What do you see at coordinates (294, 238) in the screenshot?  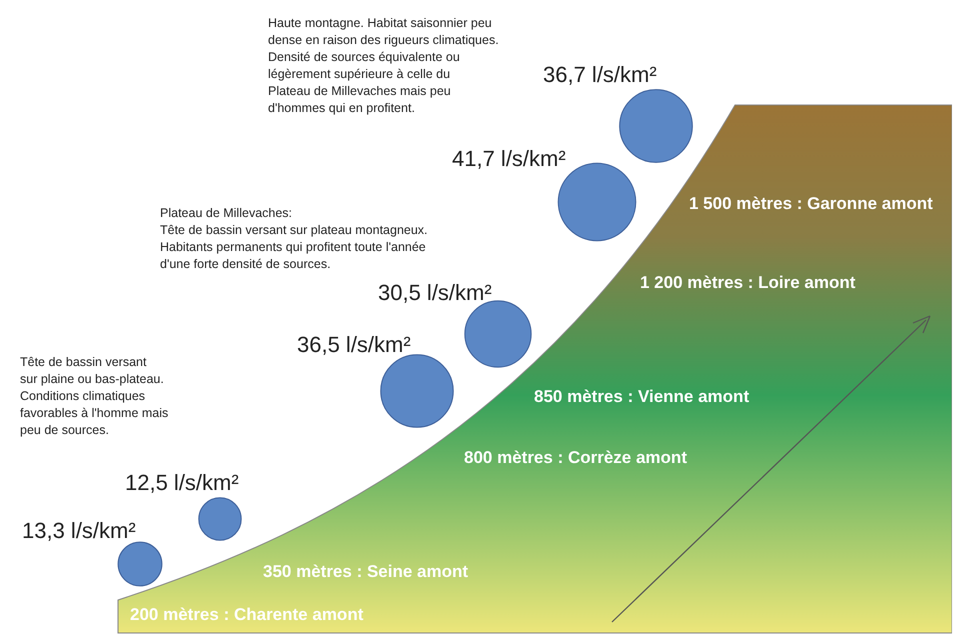 I see `text: Plateau de Millevaches: Tête de bassin versant sur plateau montagneux. Habitants permanents qui profitent toute l'année d'une forte densité de sources.` at bounding box center [294, 238].